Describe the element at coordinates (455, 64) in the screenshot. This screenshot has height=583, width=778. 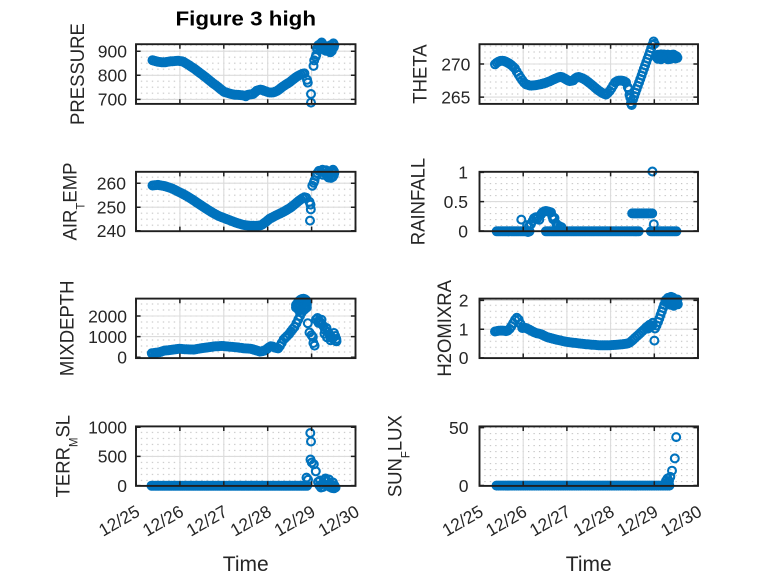
I see `svg-text: 270` at that location.